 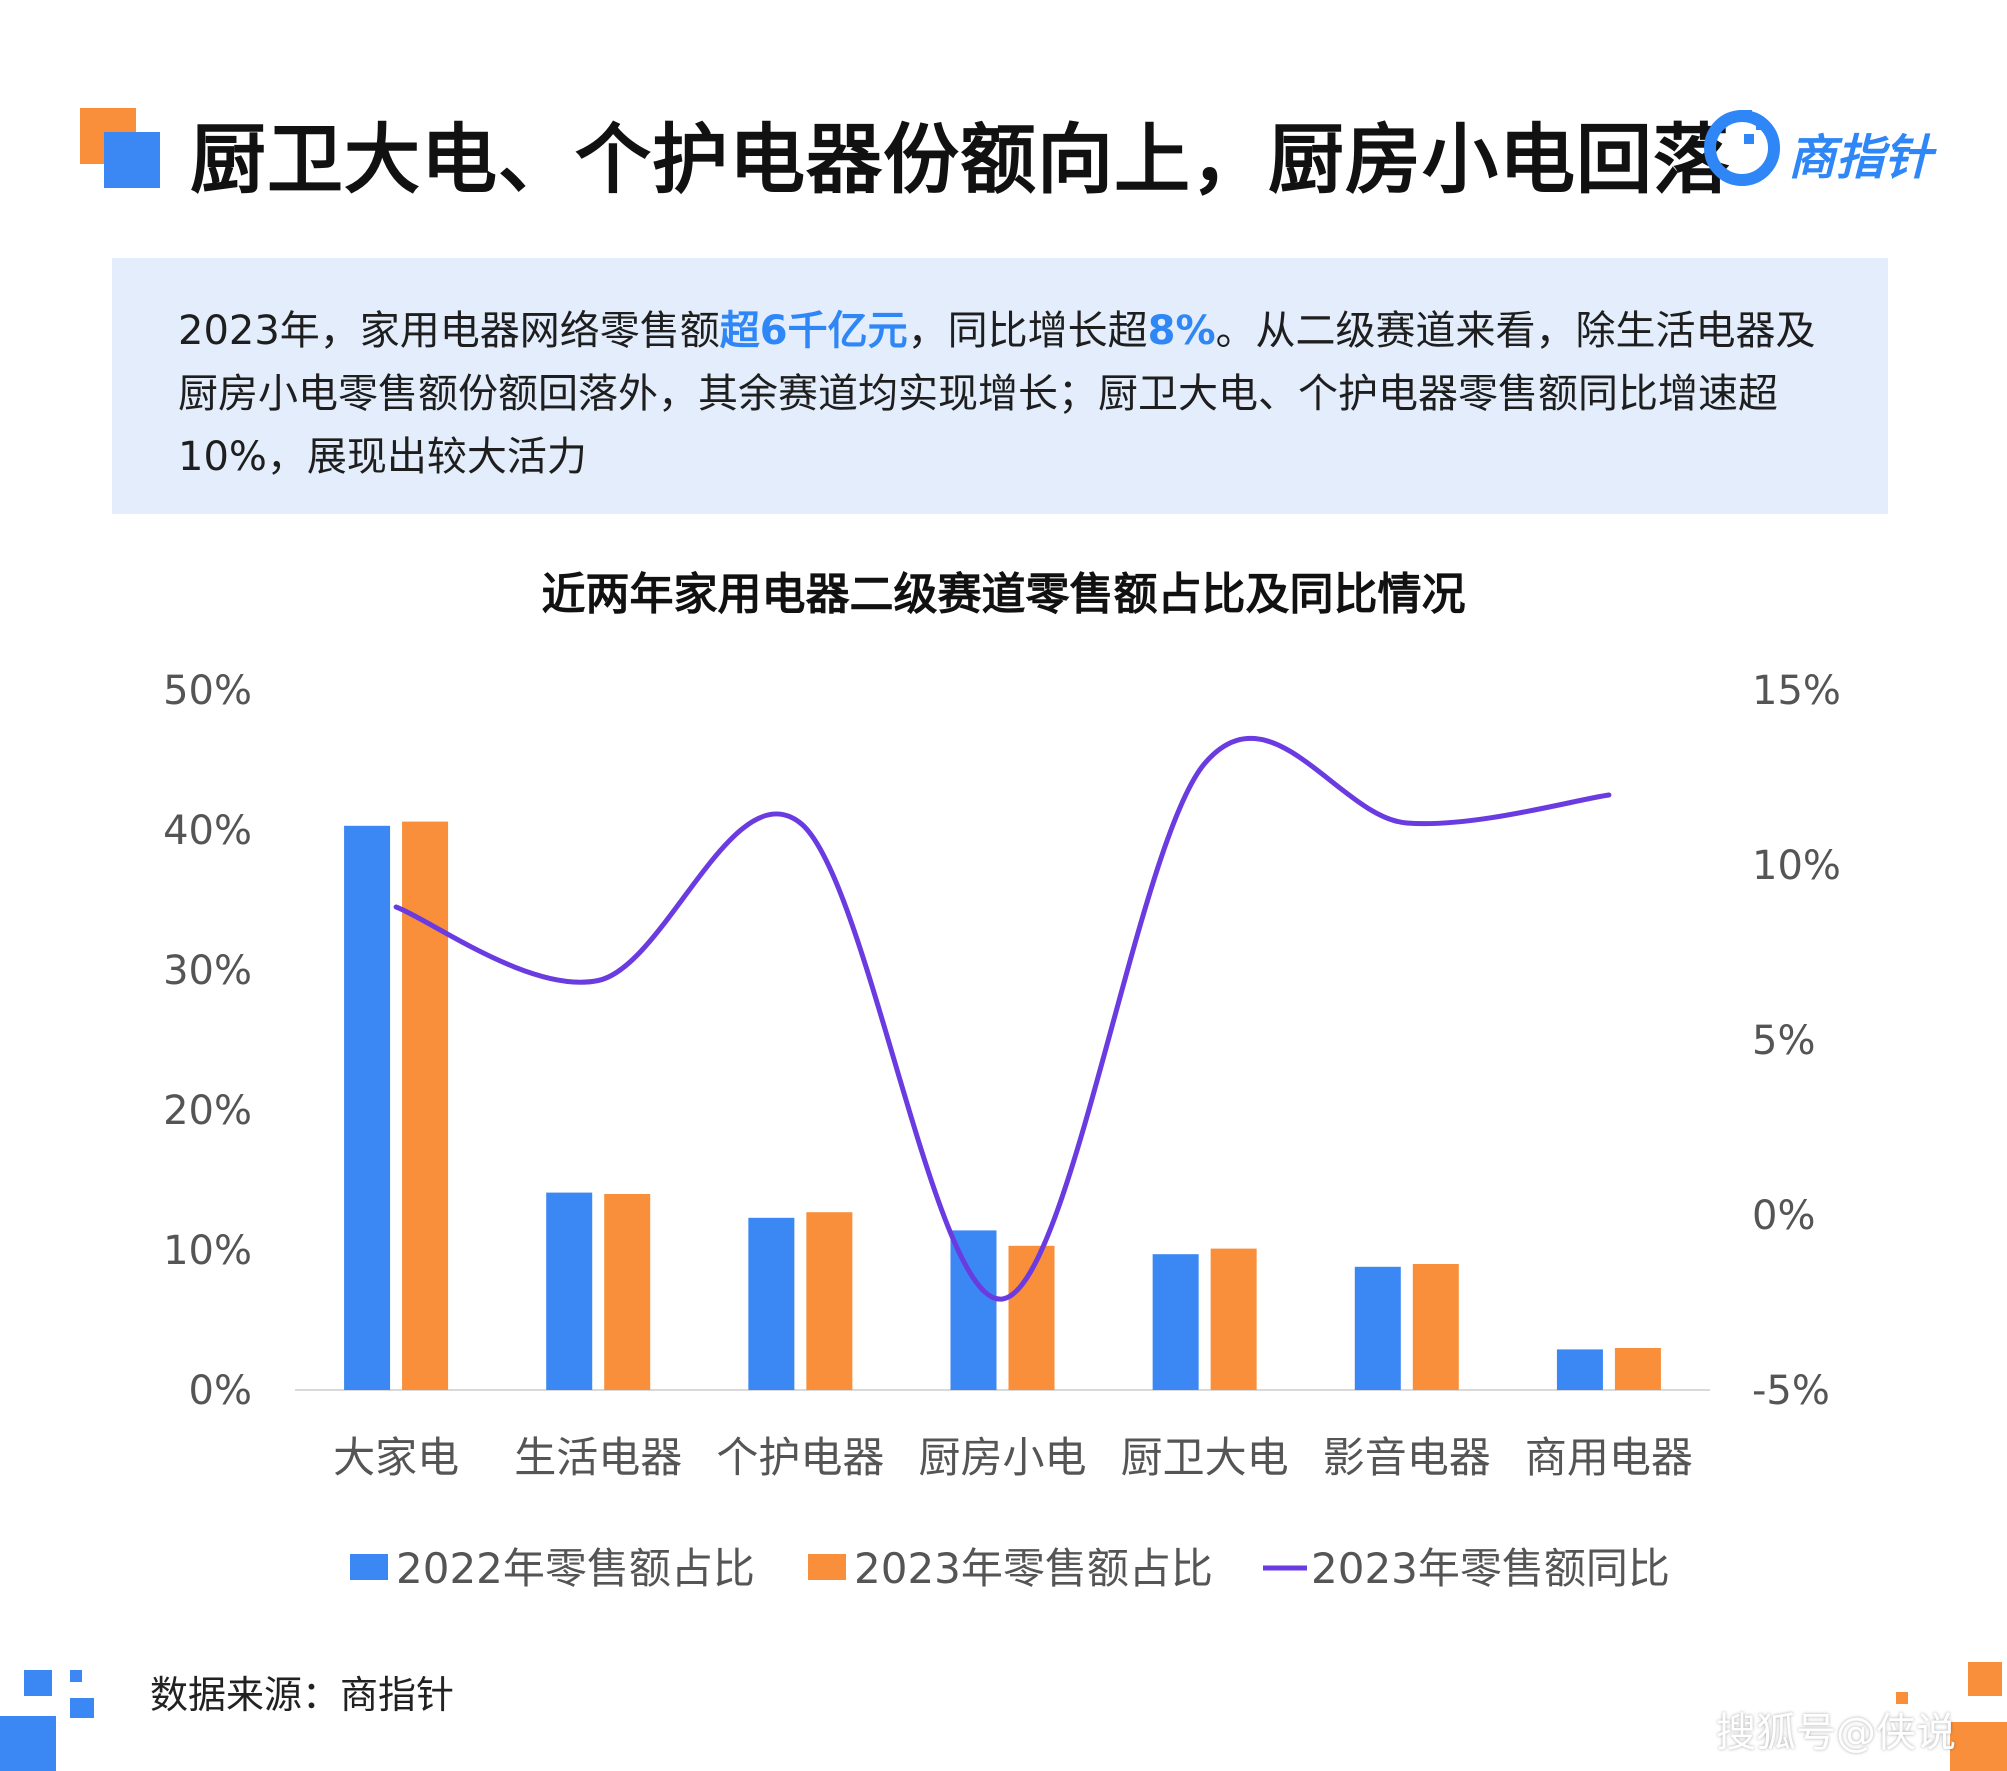 What do you see at coordinates (1796, 691) in the screenshot?
I see `right-tick-label: 15%` at bounding box center [1796, 691].